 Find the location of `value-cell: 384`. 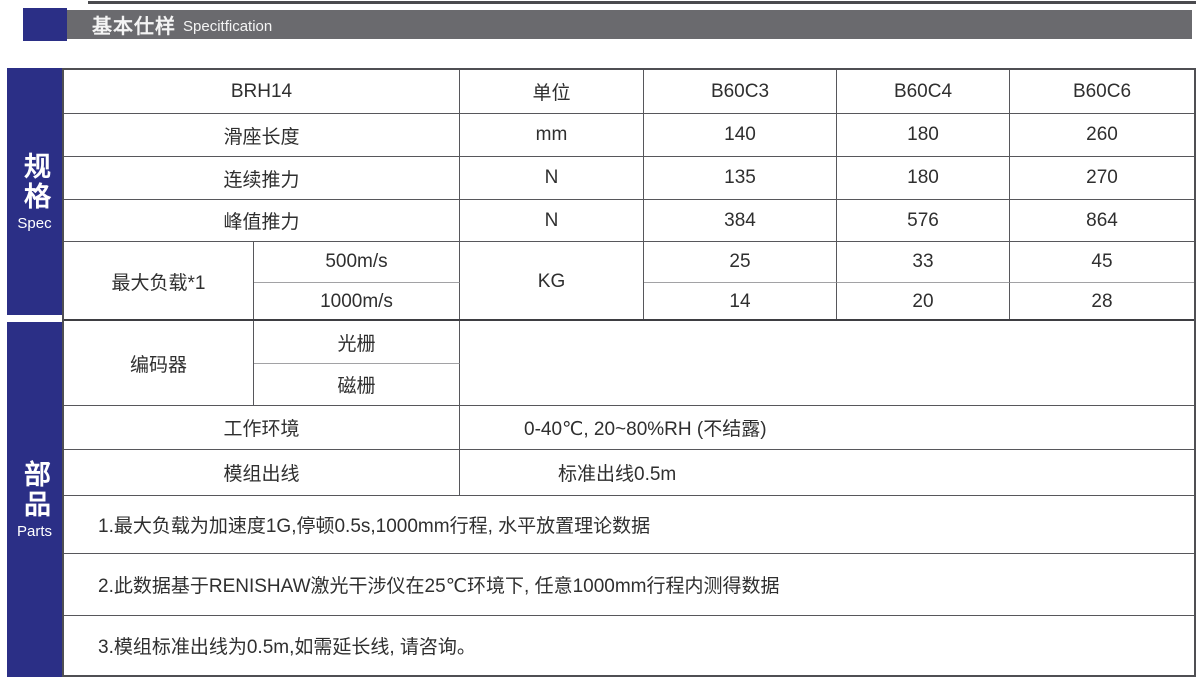

value-cell: 384 is located at coordinates (740, 221).